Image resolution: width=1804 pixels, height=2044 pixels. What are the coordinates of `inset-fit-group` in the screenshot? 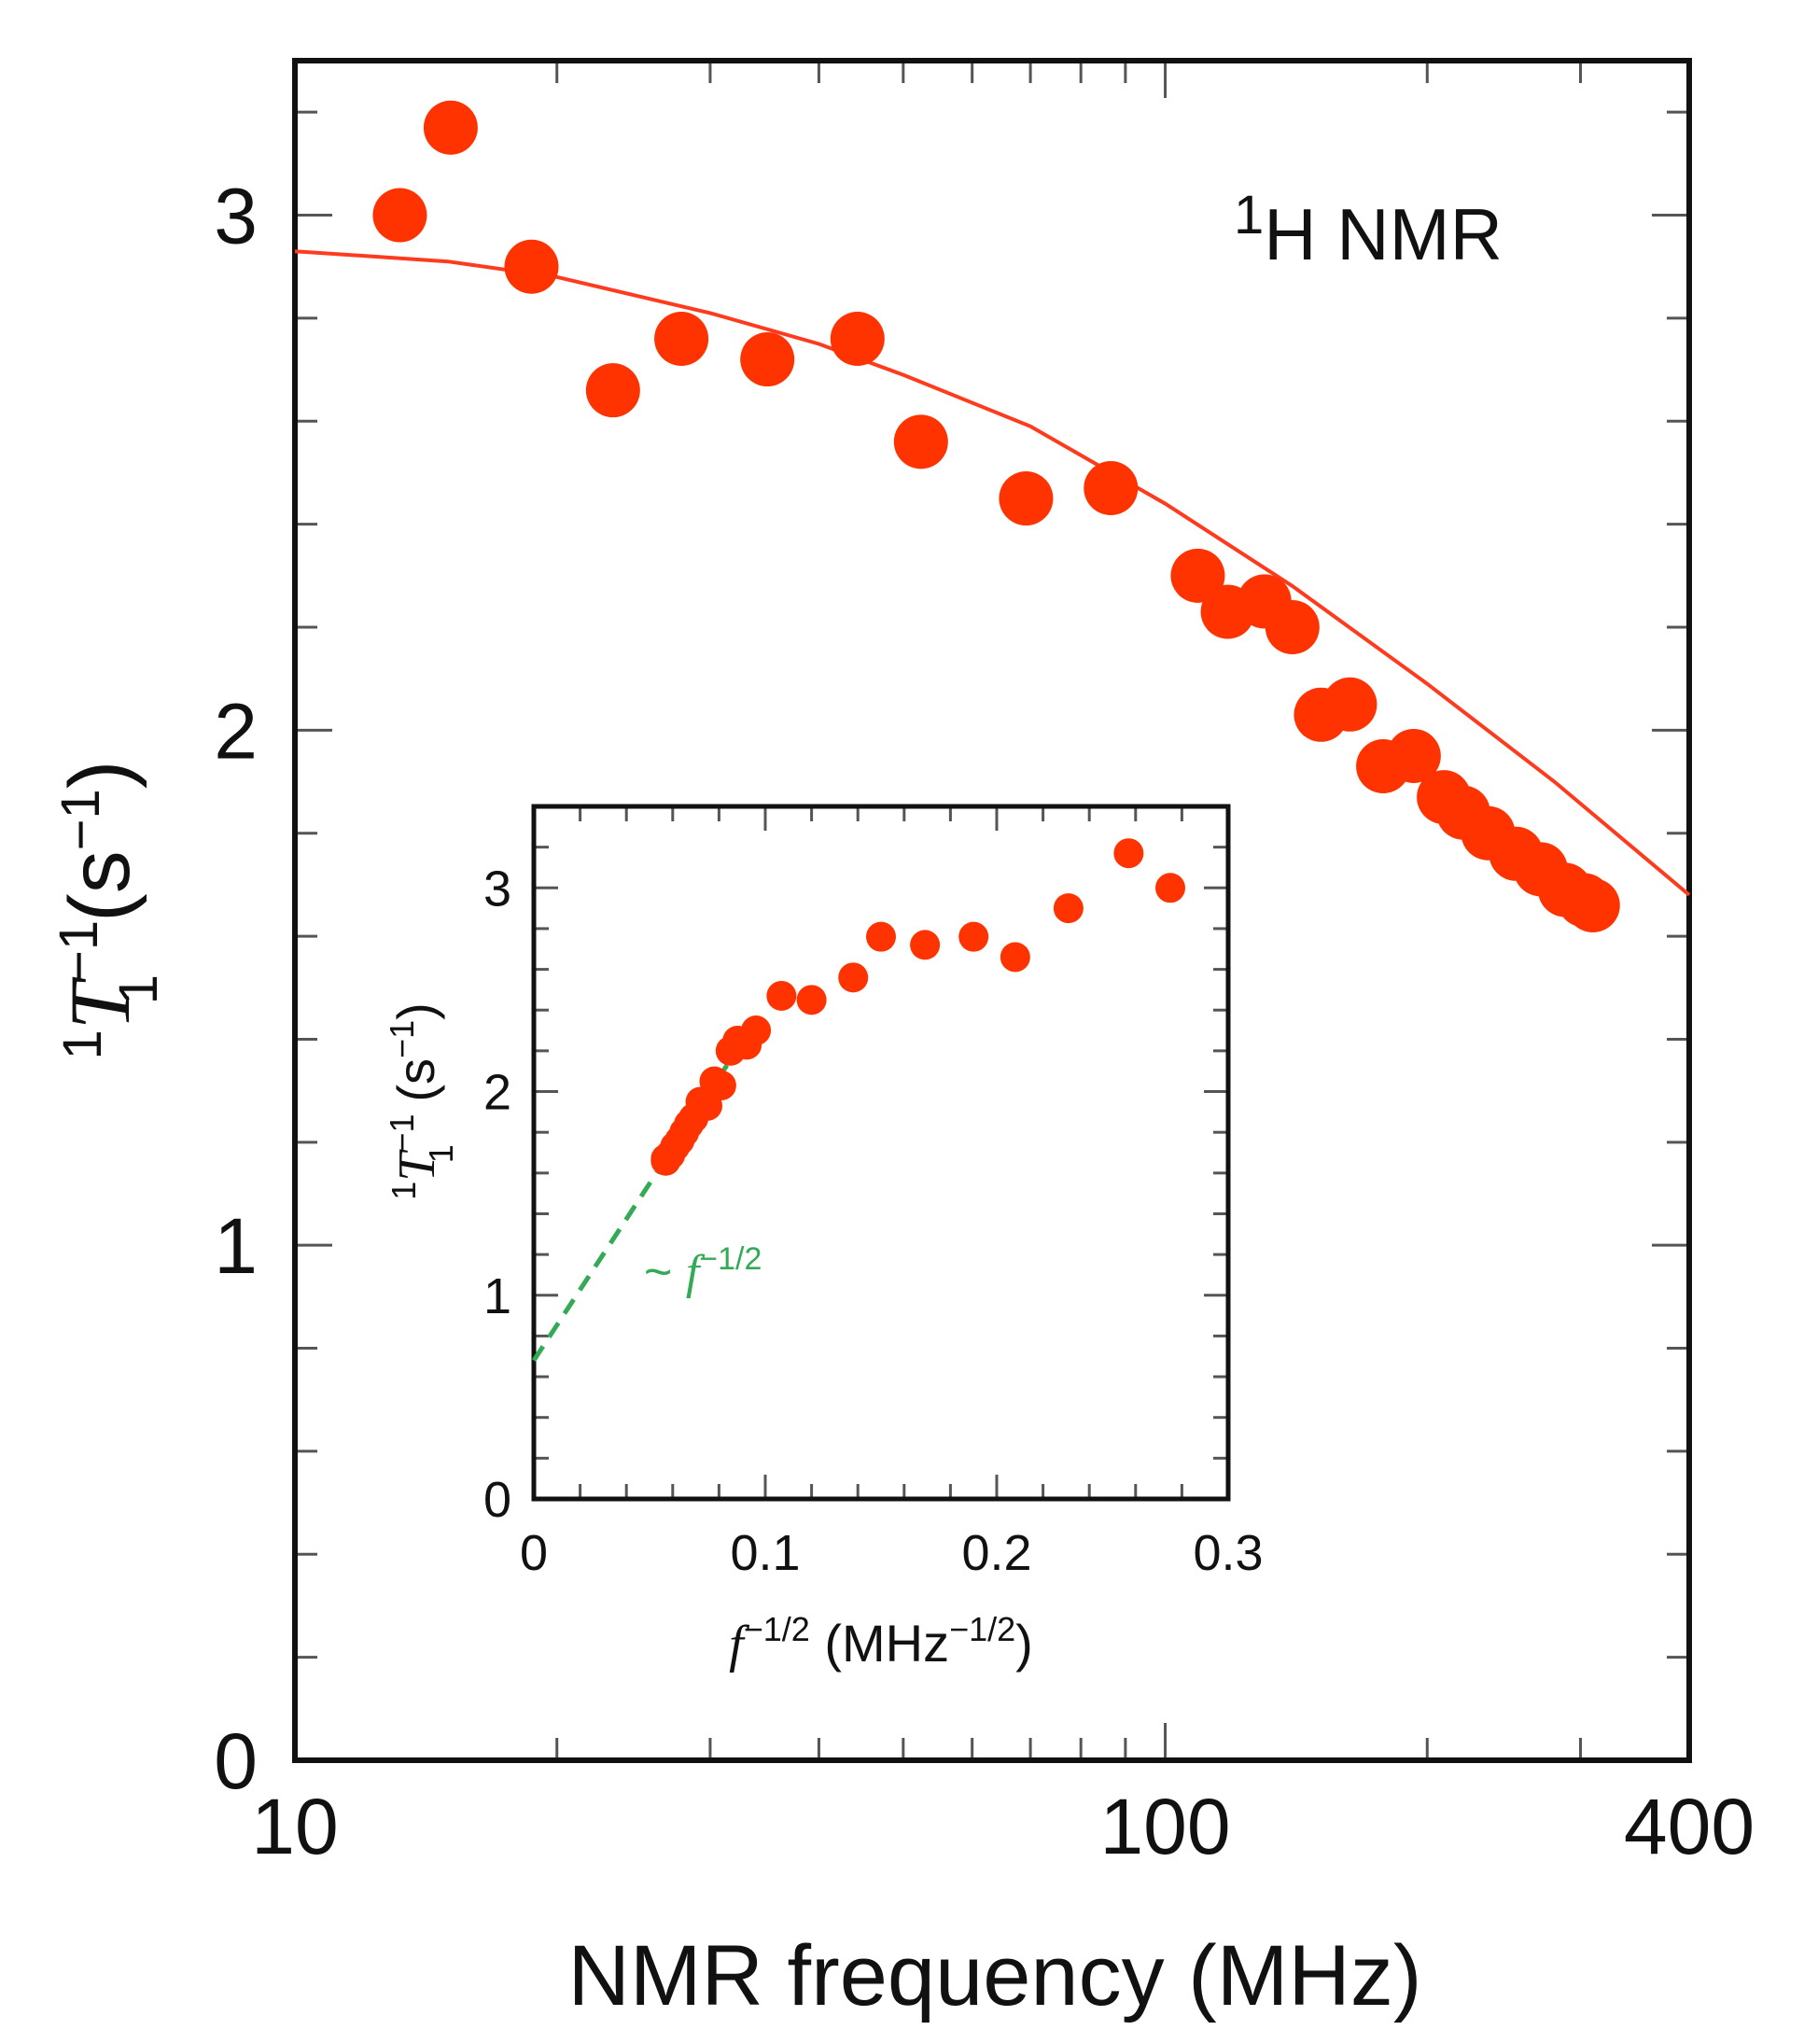 It's located at (643, 1192).